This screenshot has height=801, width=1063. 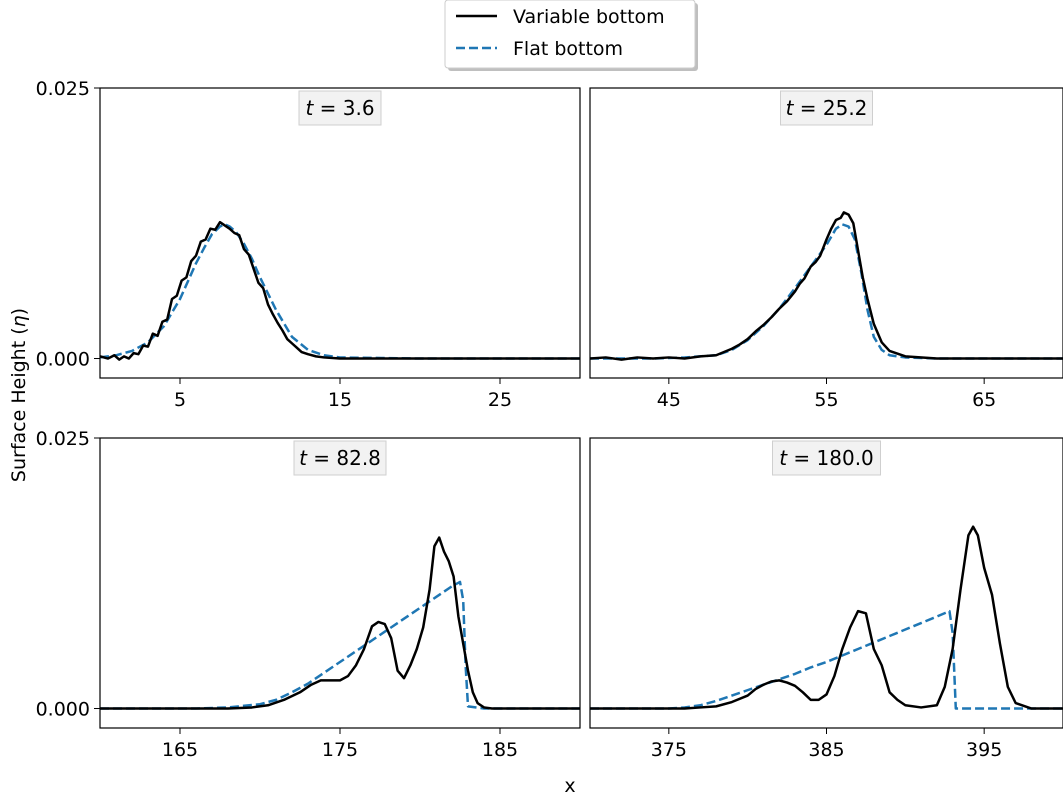 I want to click on panel-label: t = 82.8, so click(x=340, y=458).